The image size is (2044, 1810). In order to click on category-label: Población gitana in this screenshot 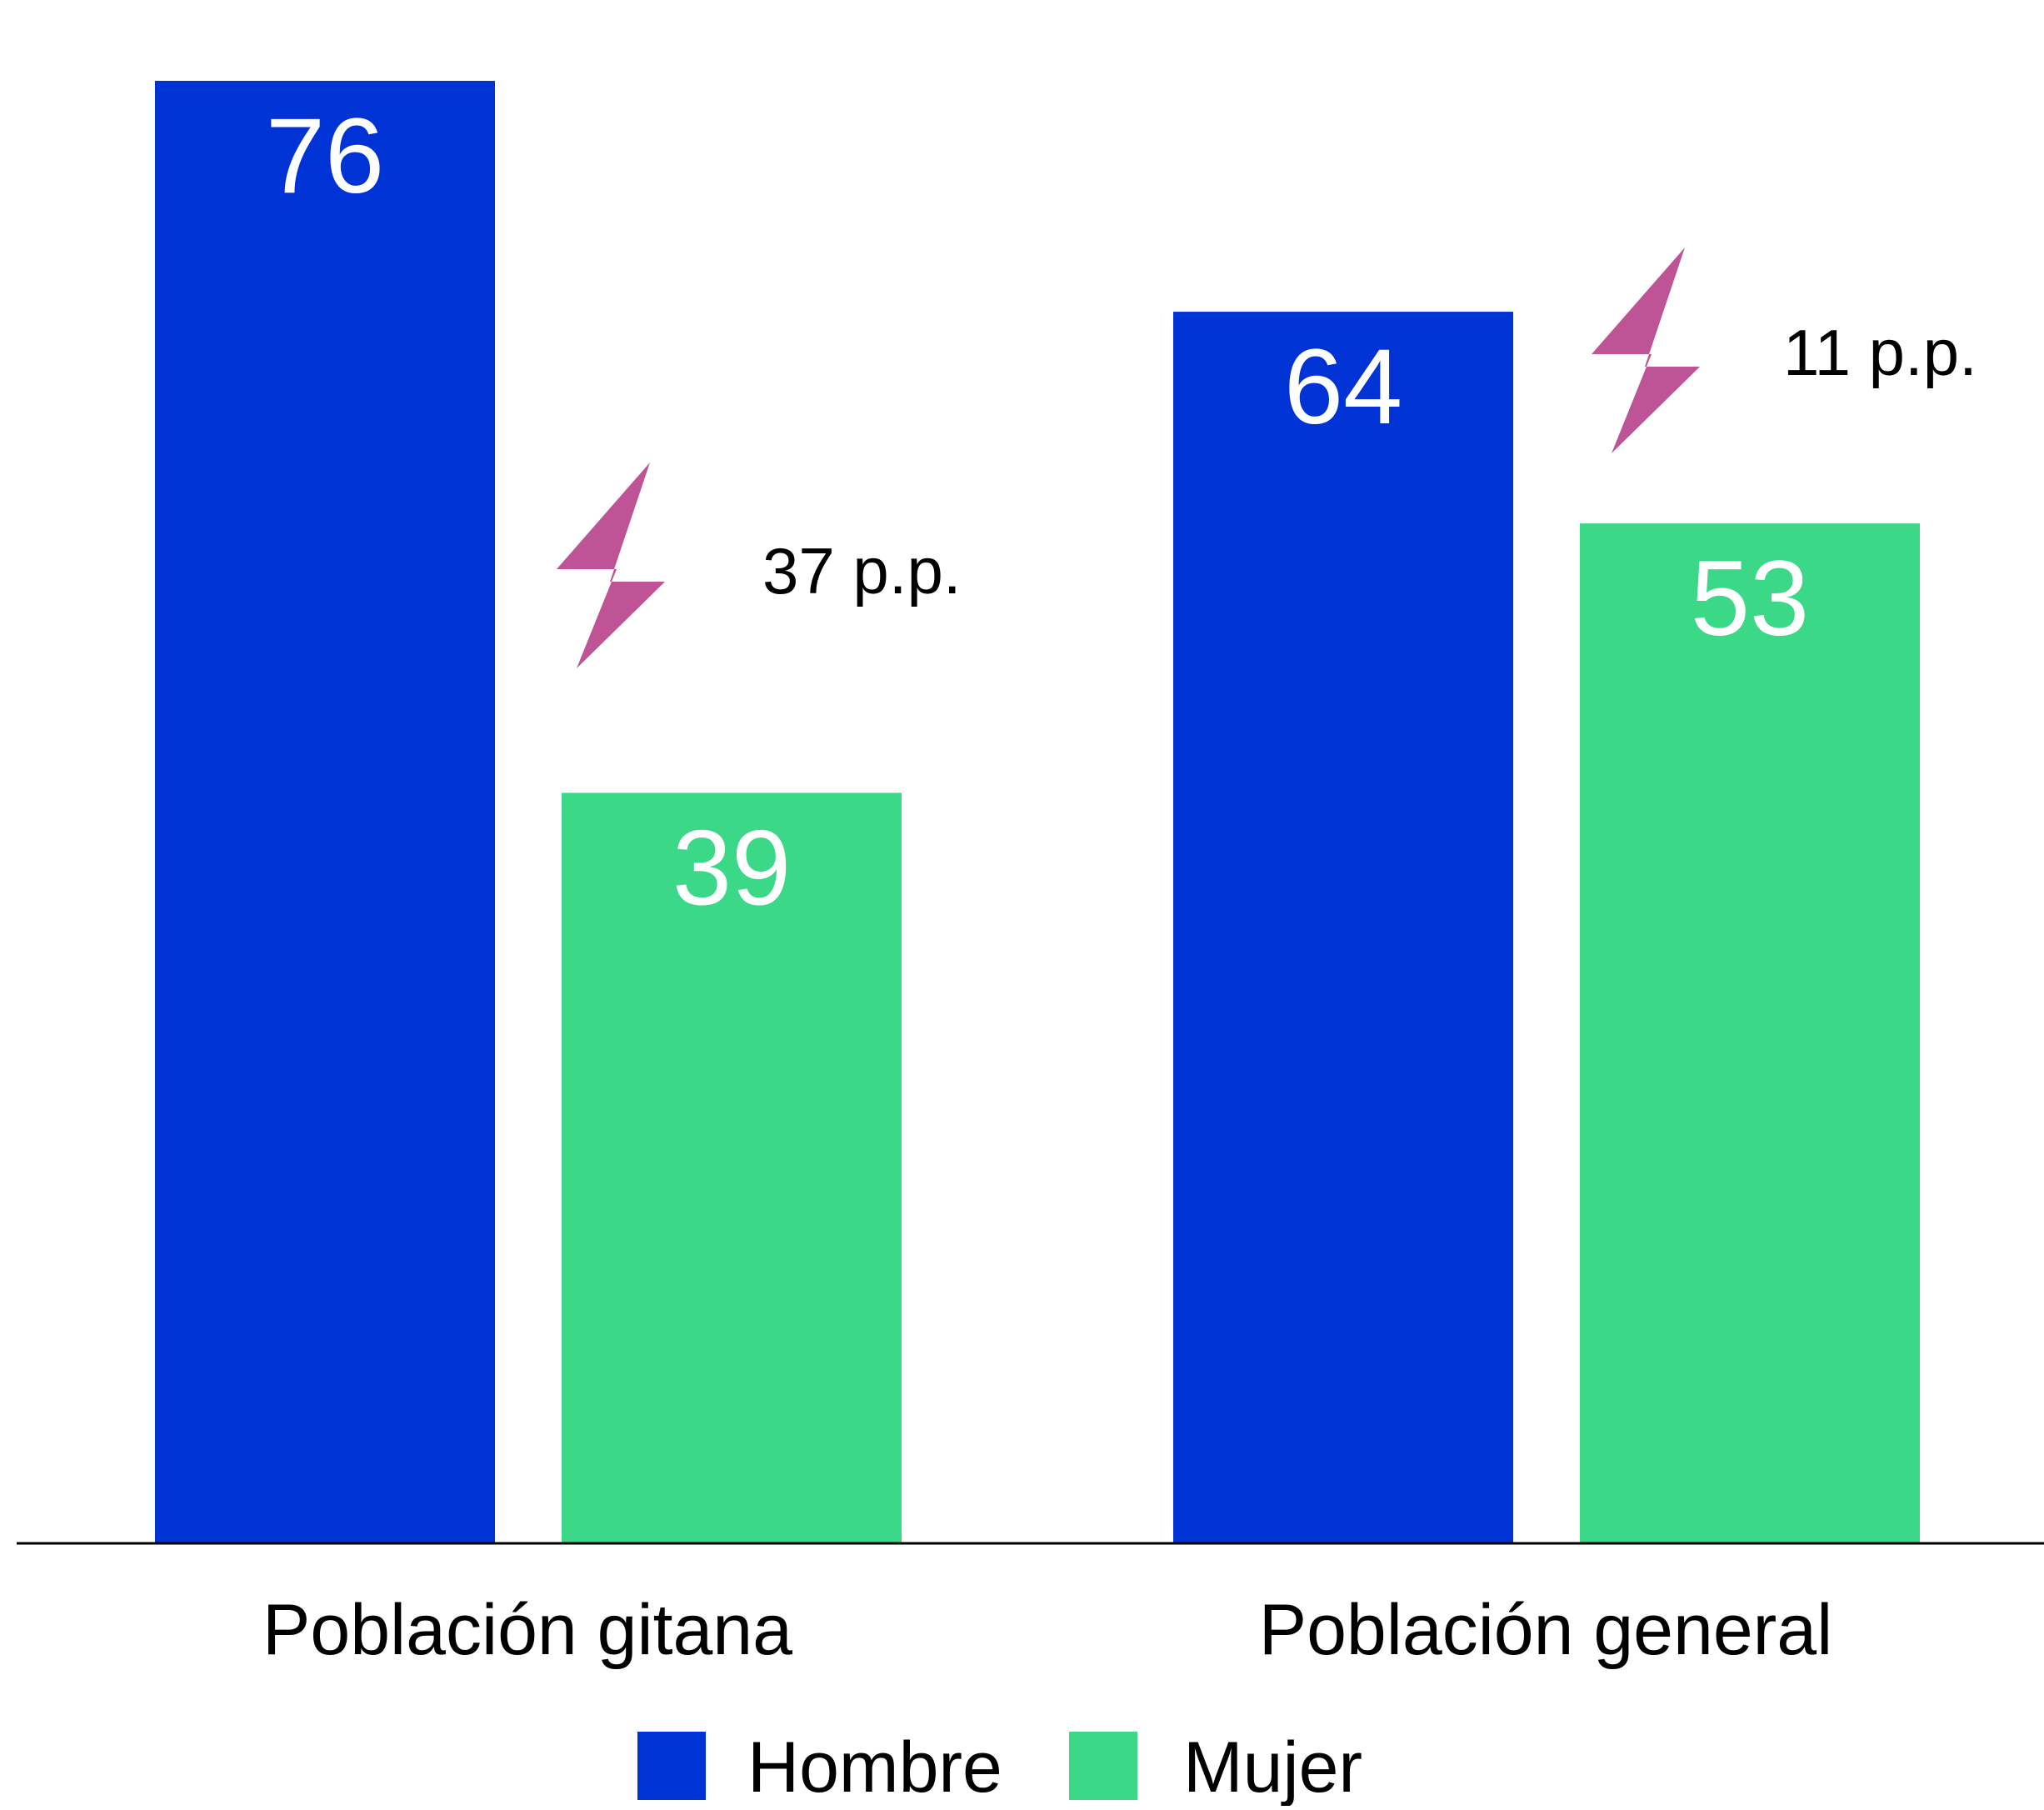, I will do `click(527, 1630)`.